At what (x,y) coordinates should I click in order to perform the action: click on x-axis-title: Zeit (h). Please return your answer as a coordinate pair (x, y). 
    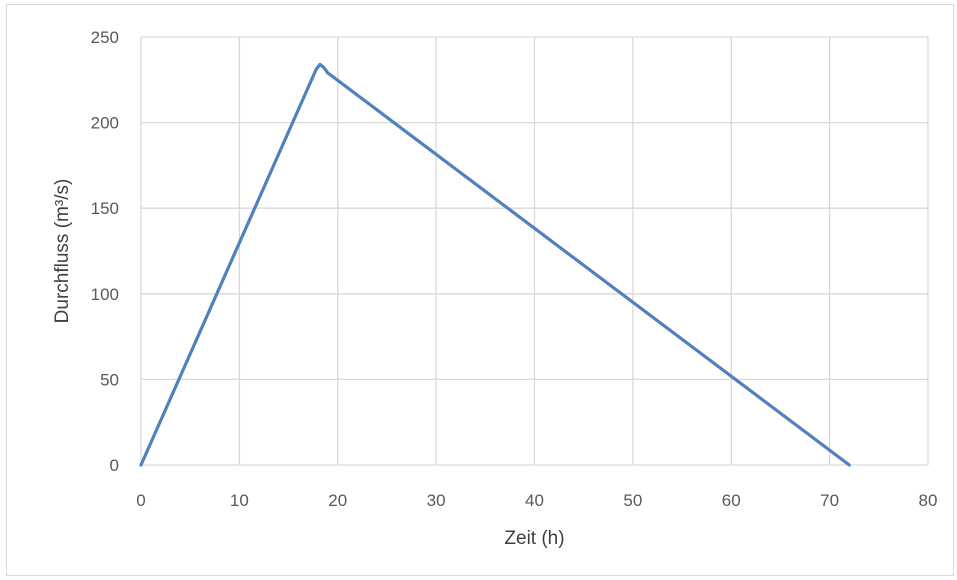
    Looking at the image, I should click on (534, 538).